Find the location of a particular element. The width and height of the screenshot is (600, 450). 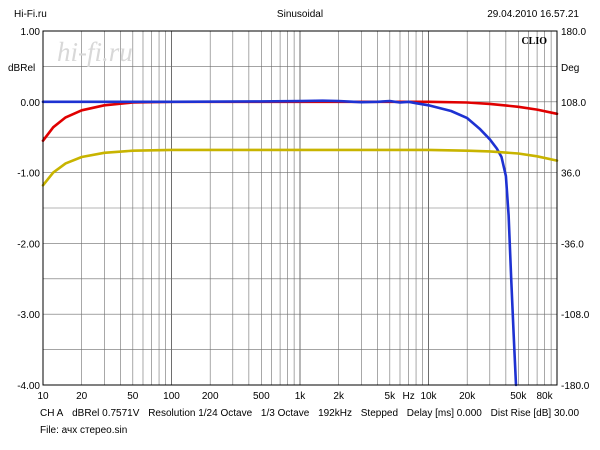

y-tick-label-right: 180.0 is located at coordinates (573, 32).